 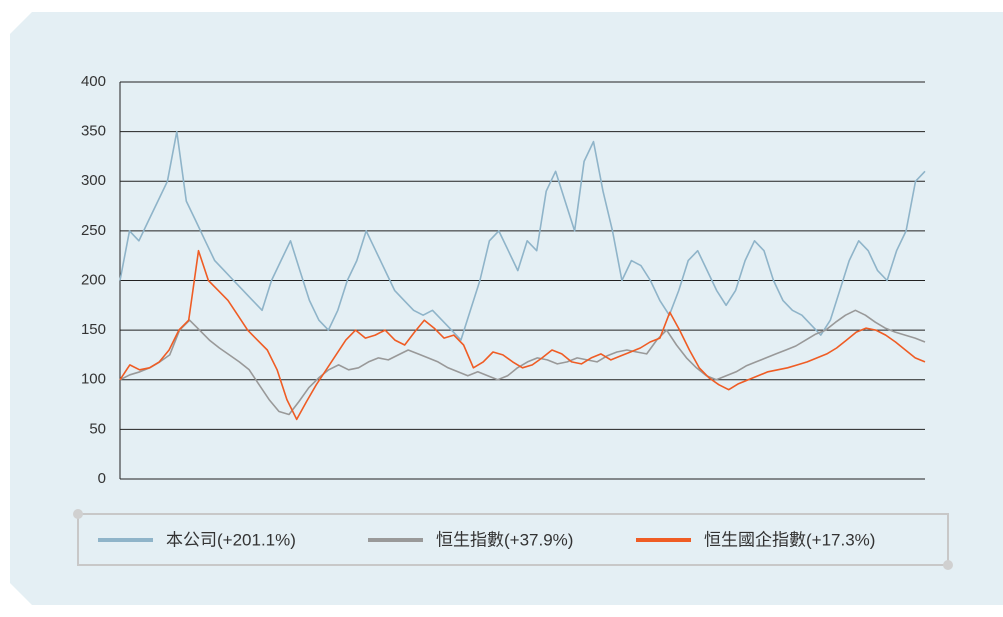 I want to click on y-tick-label: 0, so click(x=102, y=478).